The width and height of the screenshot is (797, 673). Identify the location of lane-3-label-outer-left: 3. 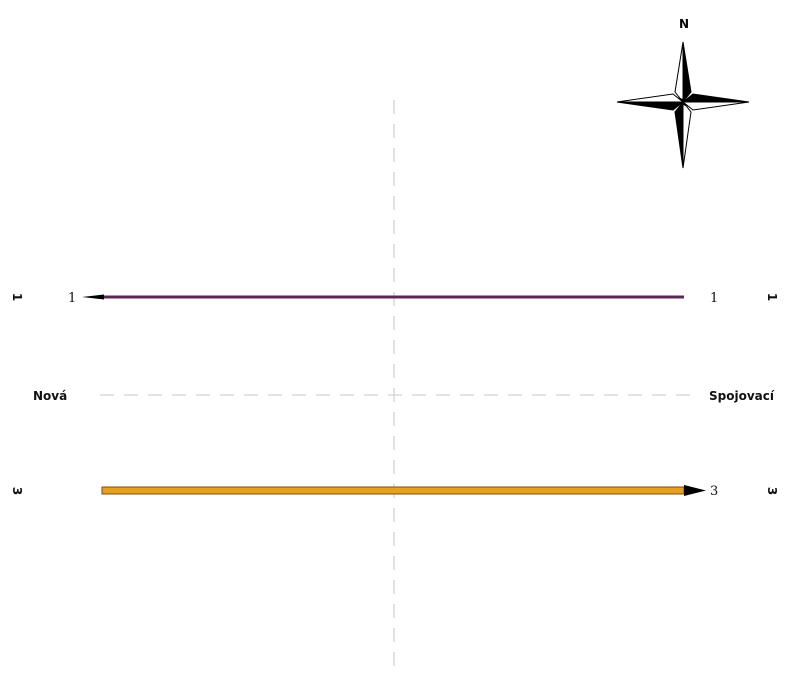
(17, 491).